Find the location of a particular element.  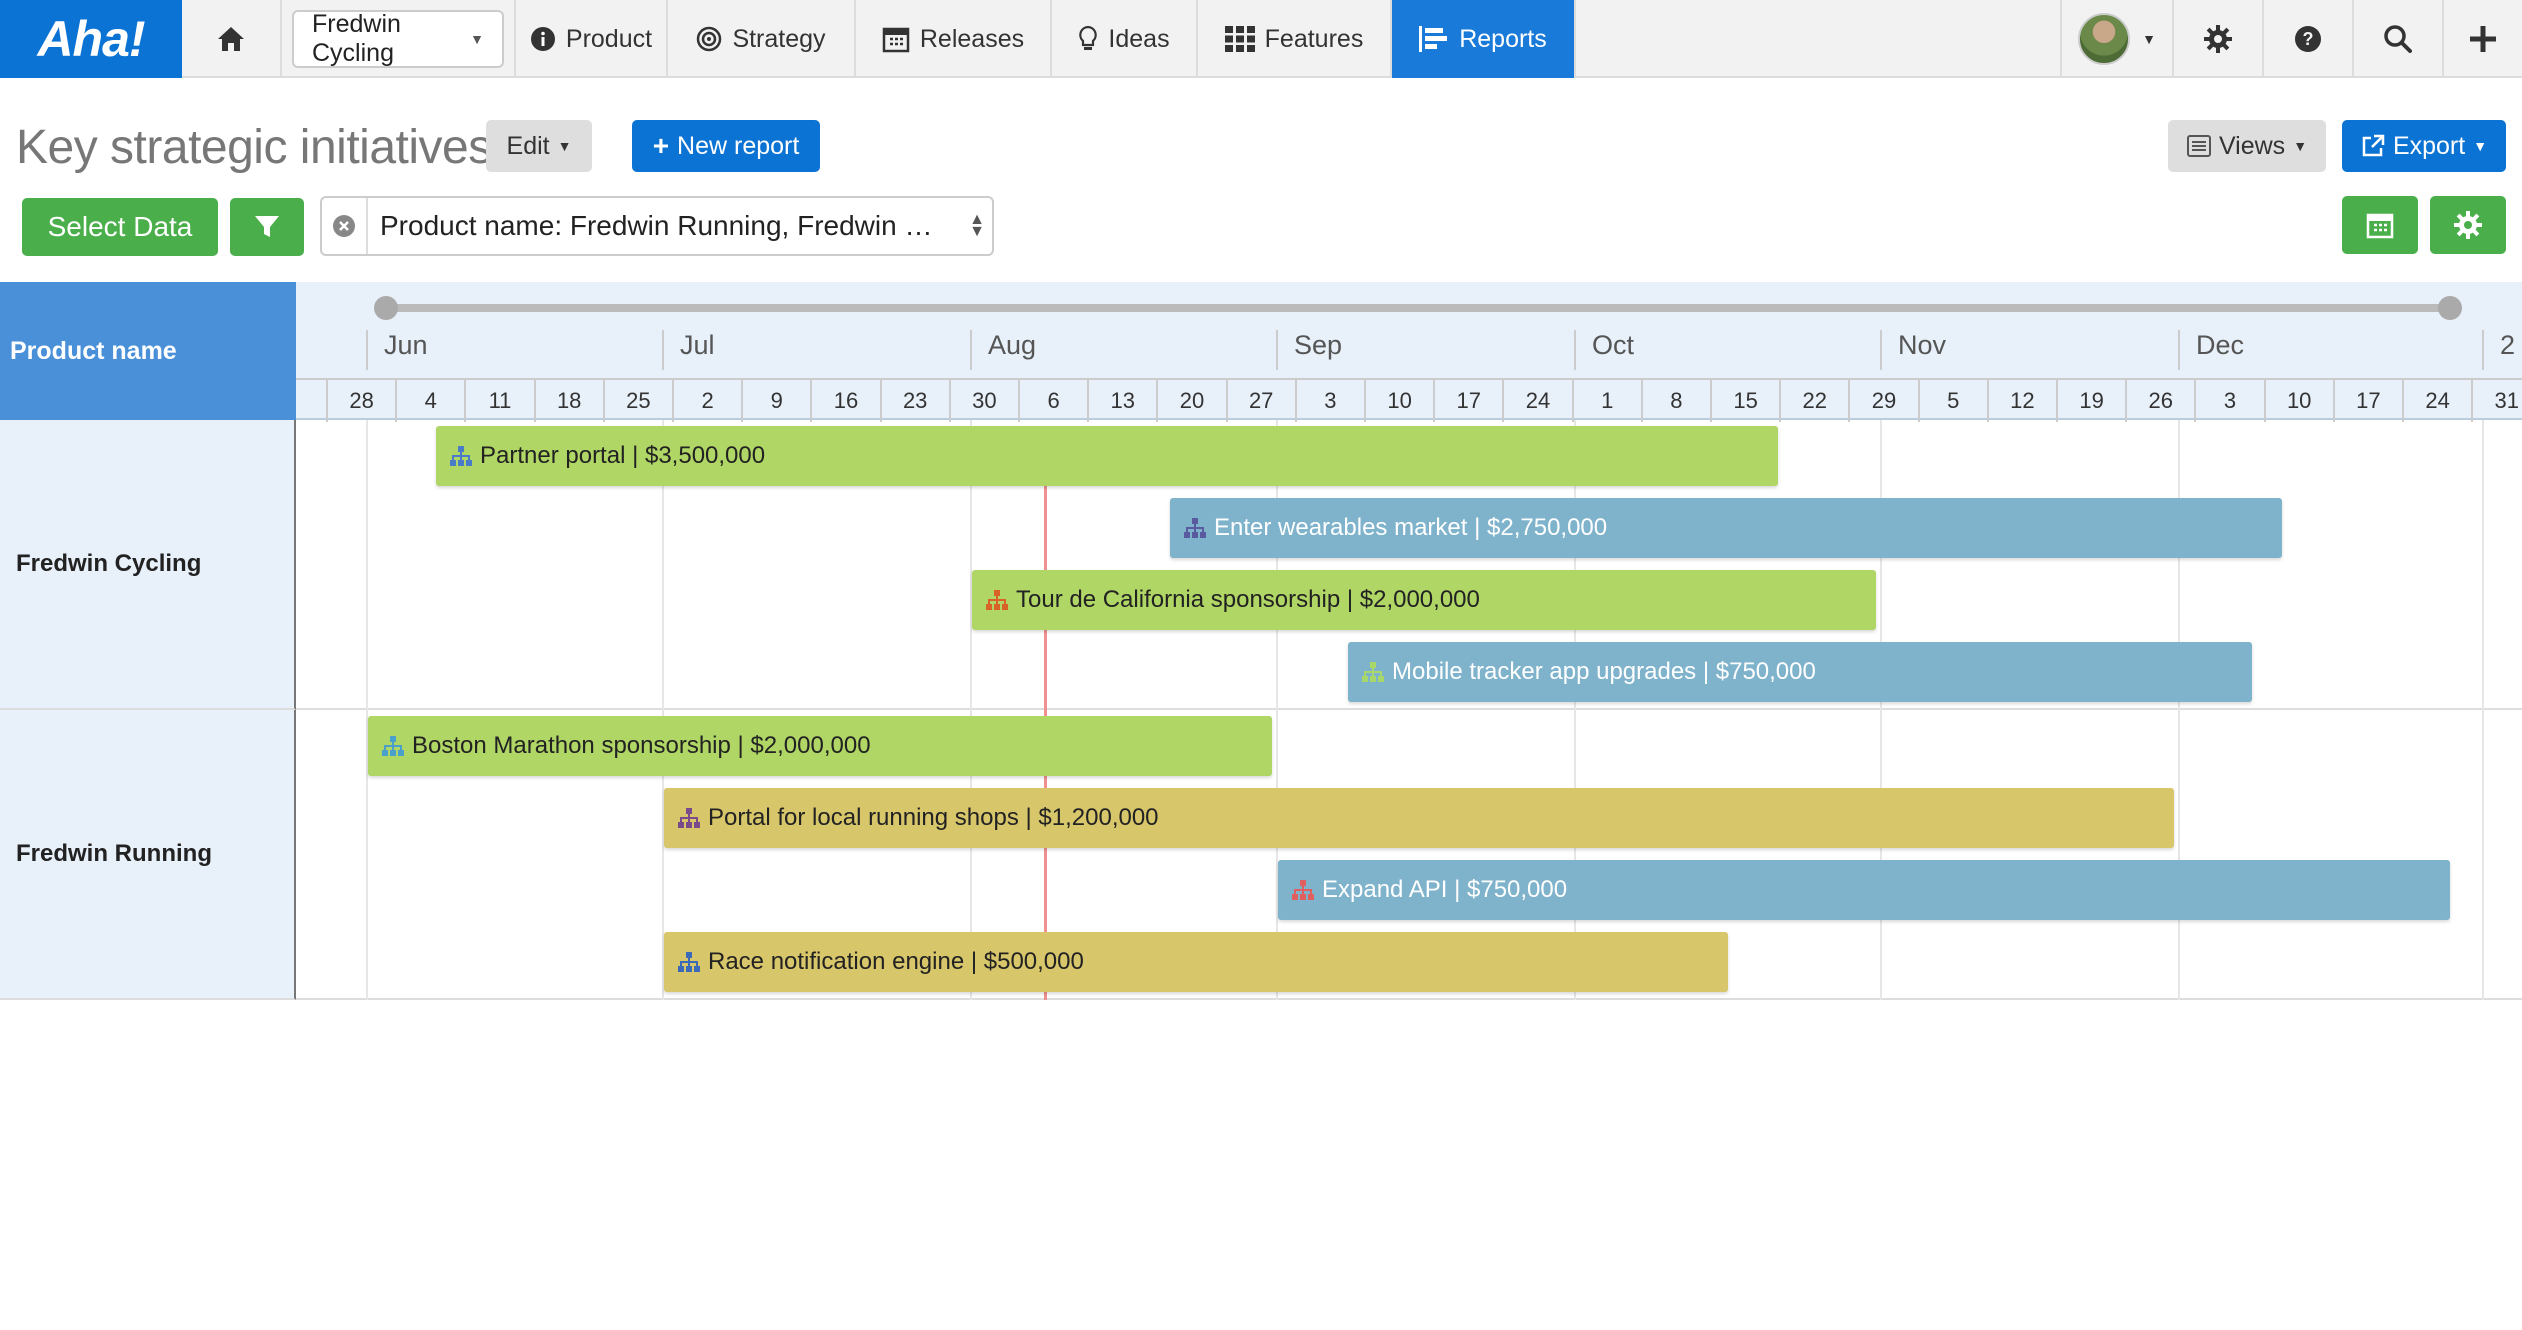

initiative-bar: Partner portal | $3,500,000 is located at coordinates (1107, 456).